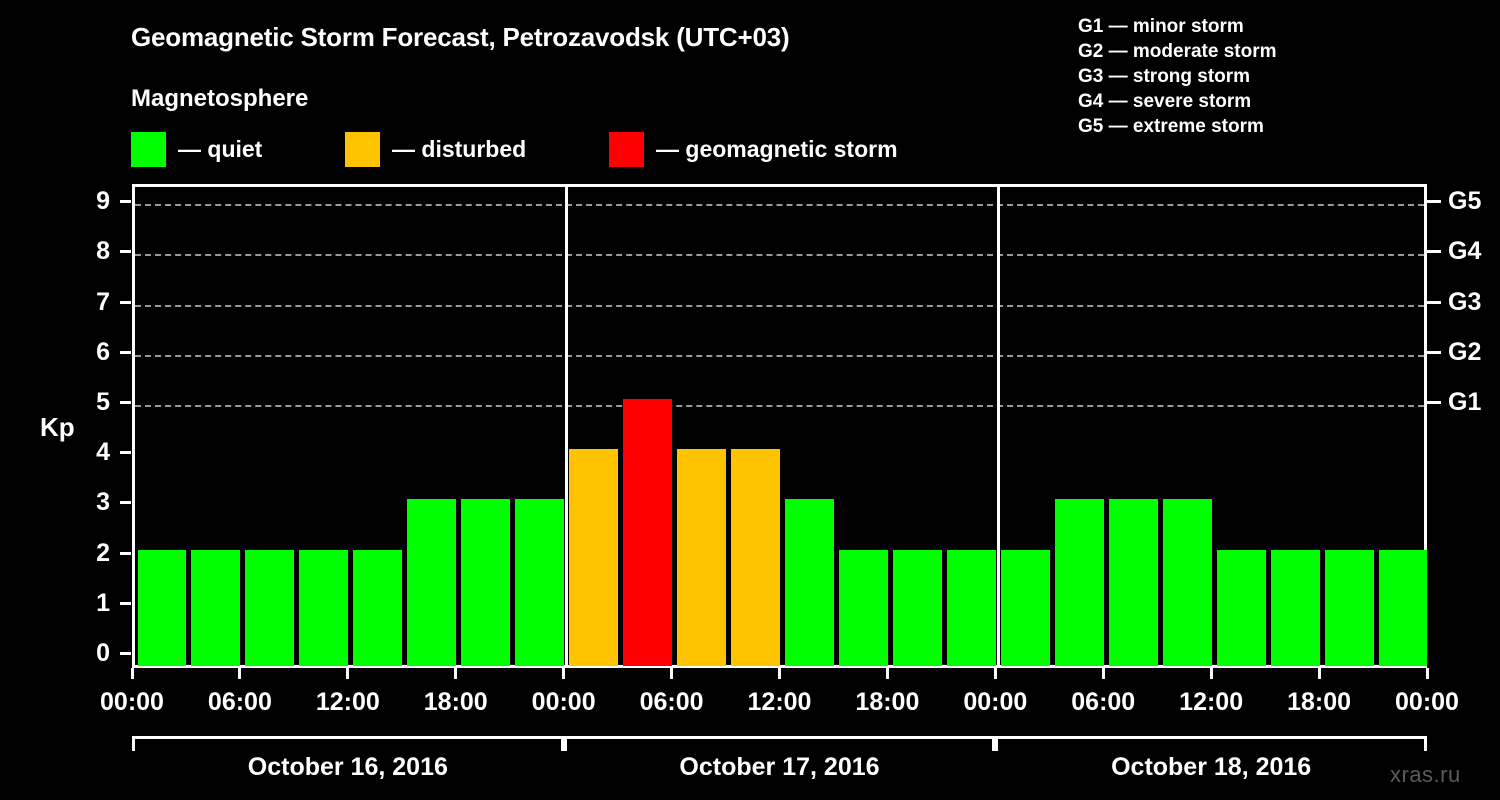 The width and height of the screenshot is (1500, 800). What do you see at coordinates (563, 702) in the screenshot?
I see `x-tick-label-4: 00:00` at bounding box center [563, 702].